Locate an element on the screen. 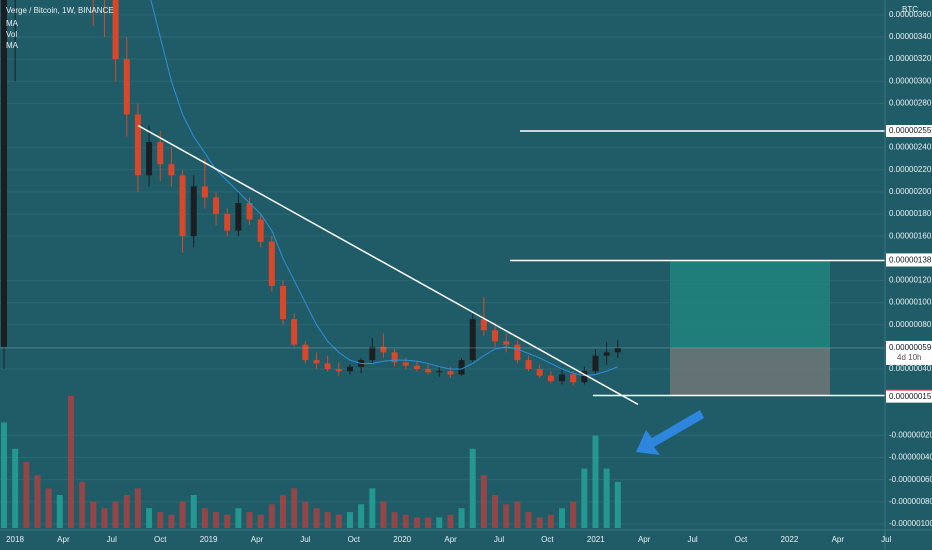 This screenshot has width=932, height=550. price-tag-label: 0.00000015 is located at coordinates (910, 396).